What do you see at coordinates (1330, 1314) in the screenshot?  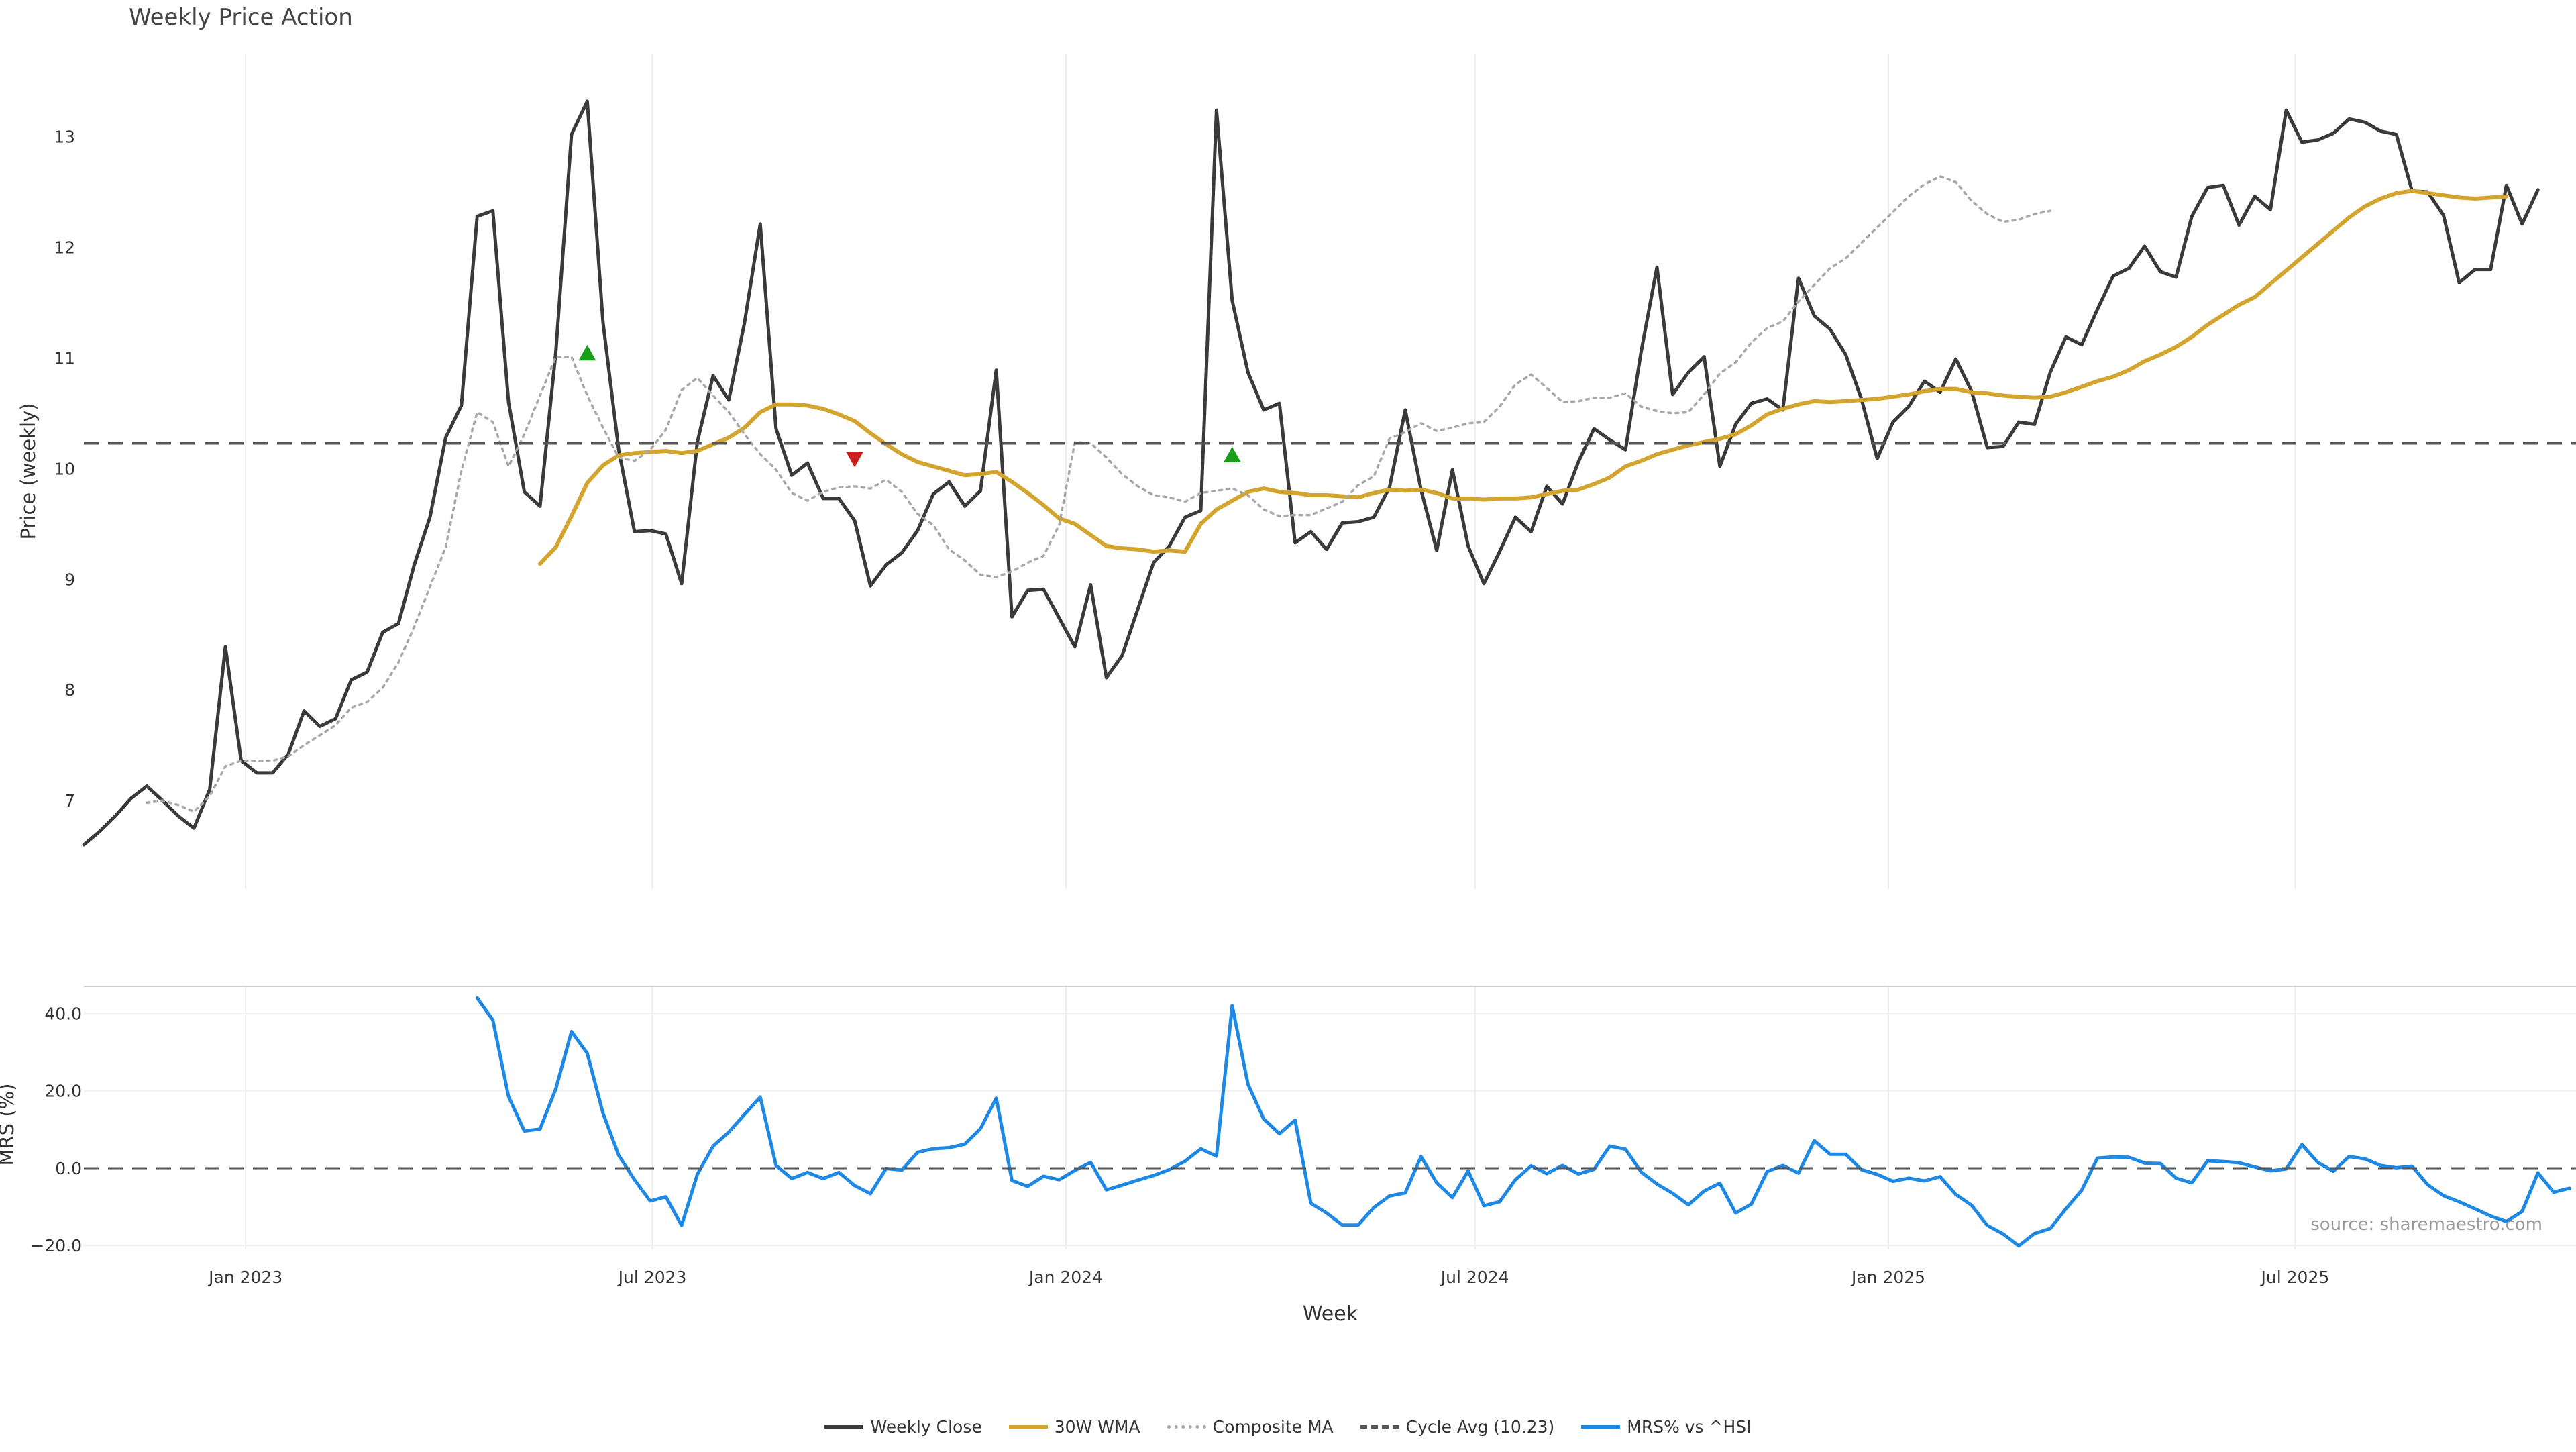 I see `x-axis-label: Week` at bounding box center [1330, 1314].